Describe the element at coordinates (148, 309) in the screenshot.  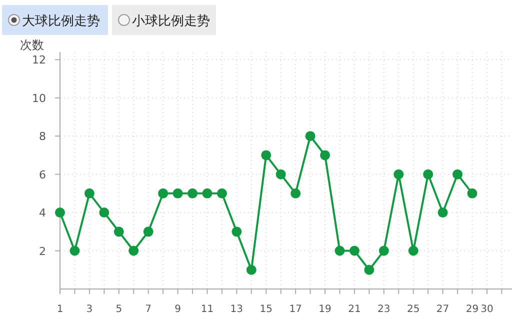
I see `x-tick-label: 7` at that location.